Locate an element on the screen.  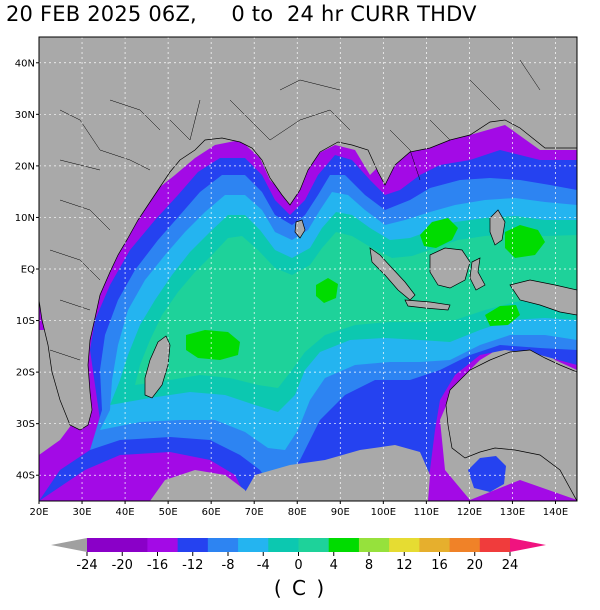
colorbar-units: ( C ) is located at coordinates (300, 588).